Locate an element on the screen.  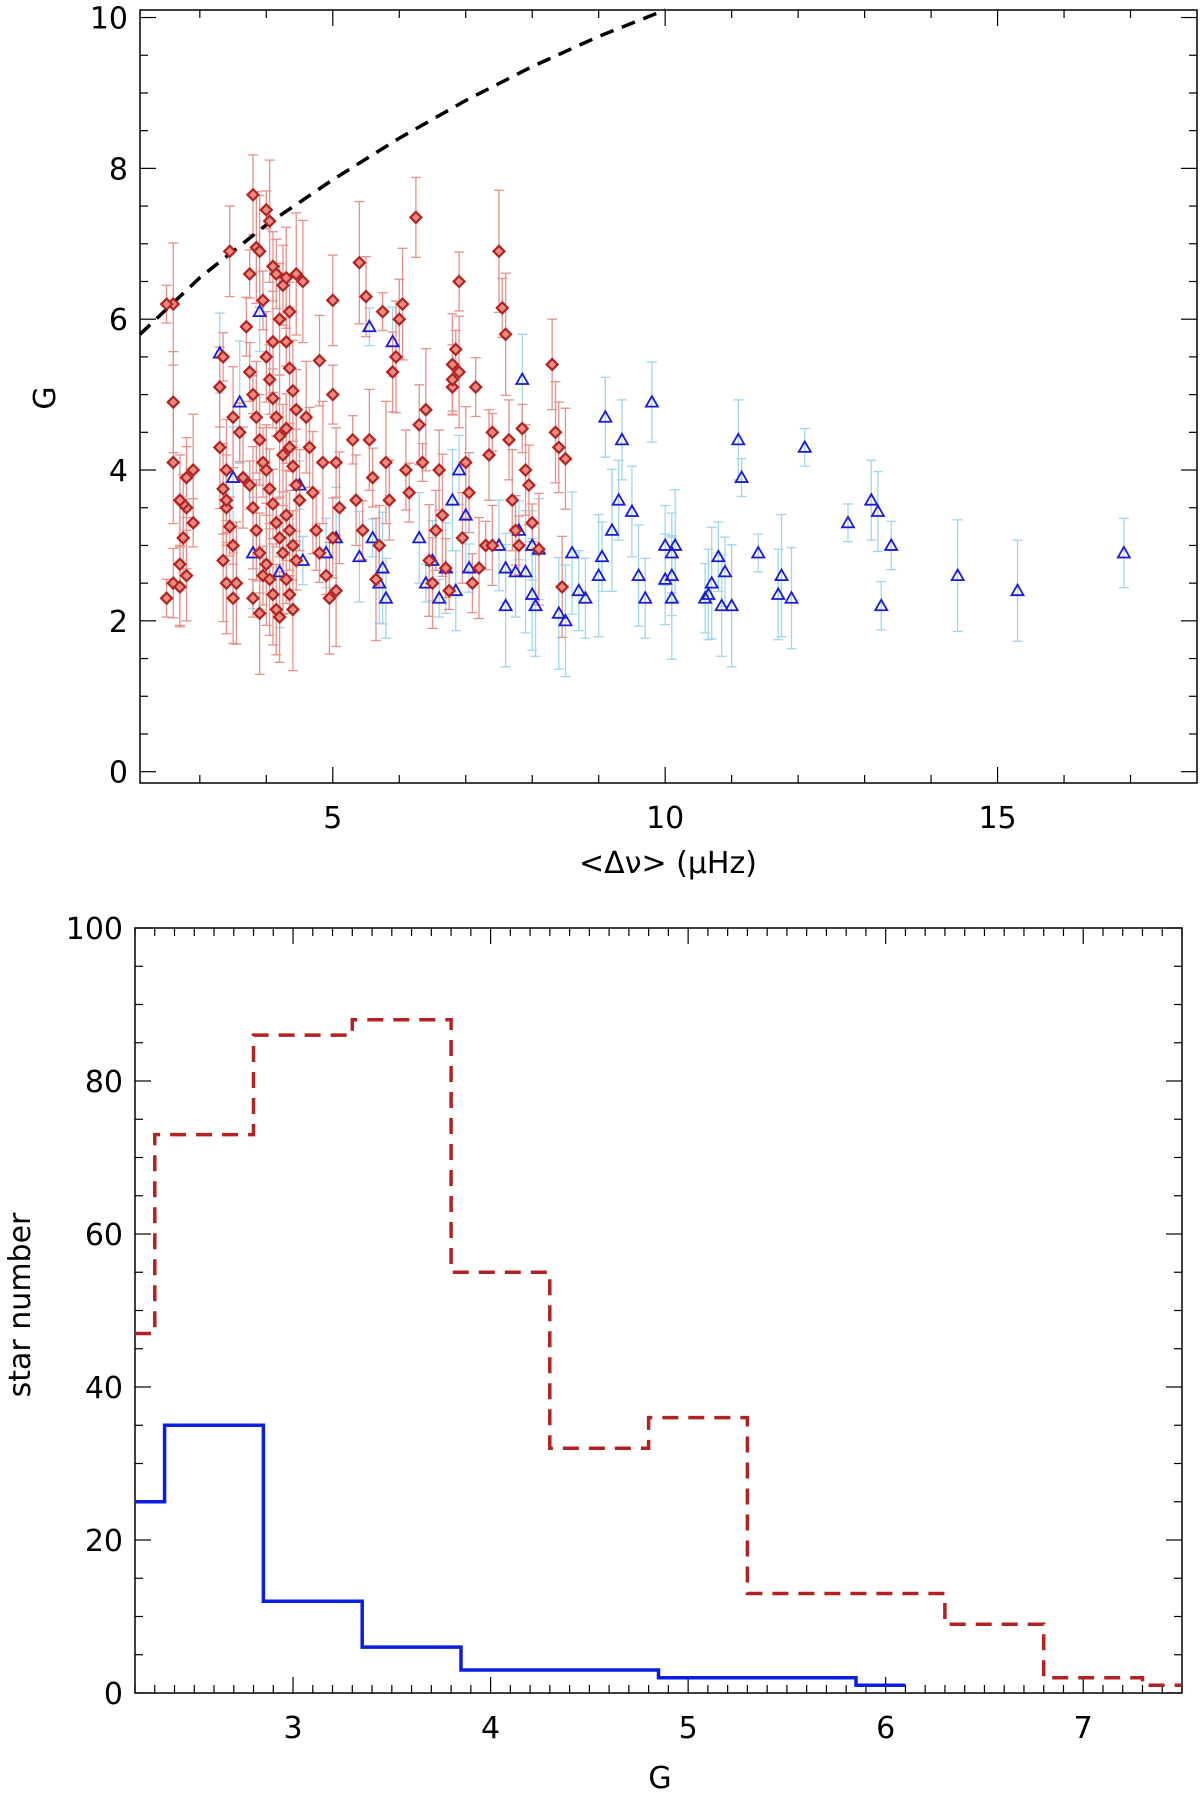
y-tick-label: 2 is located at coordinates (118, 622).